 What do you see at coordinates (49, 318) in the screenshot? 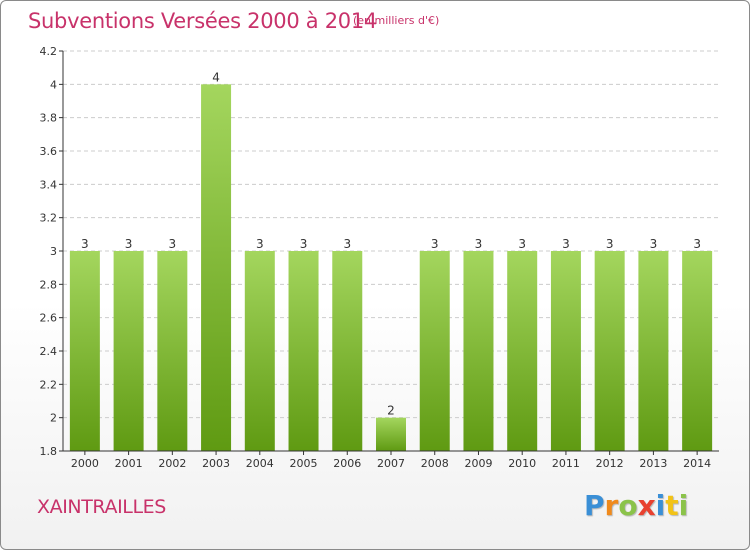
I see `y-tick-label: 2.6` at bounding box center [49, 318].